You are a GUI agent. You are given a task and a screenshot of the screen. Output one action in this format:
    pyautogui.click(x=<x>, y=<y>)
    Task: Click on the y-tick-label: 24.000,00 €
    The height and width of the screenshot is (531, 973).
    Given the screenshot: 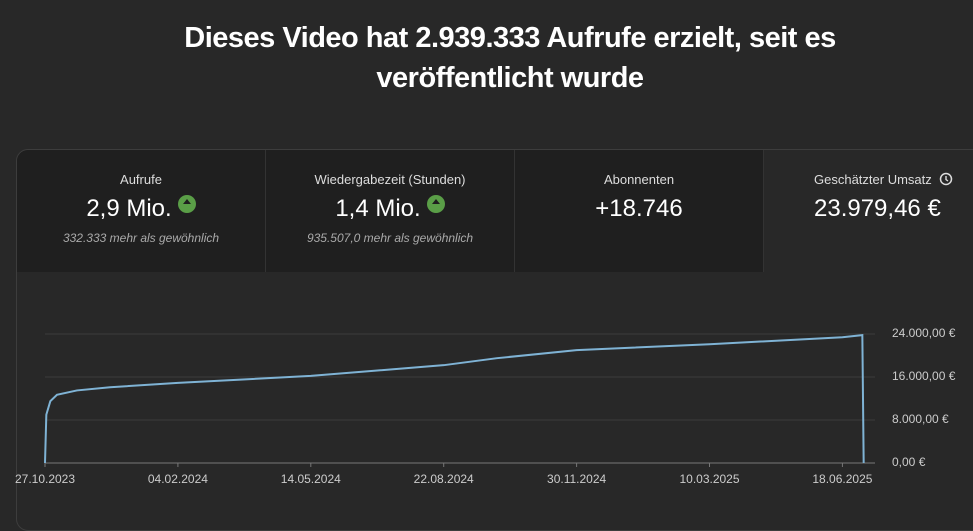 What is the action you would take?
    pyautogui.click(x=924, y=333)
    